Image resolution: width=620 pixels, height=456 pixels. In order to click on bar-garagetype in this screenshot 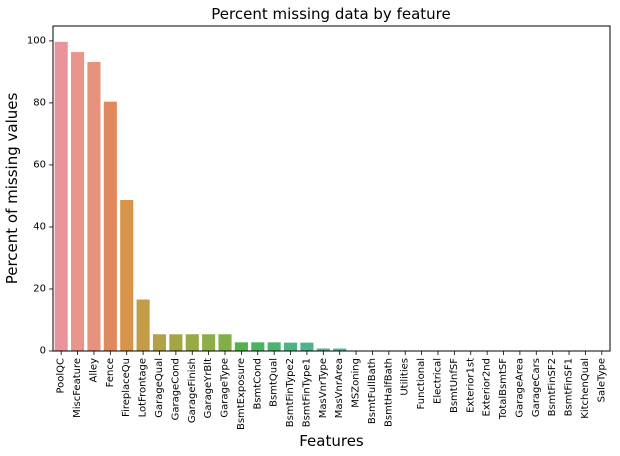, I will do `click(225, 342)`.